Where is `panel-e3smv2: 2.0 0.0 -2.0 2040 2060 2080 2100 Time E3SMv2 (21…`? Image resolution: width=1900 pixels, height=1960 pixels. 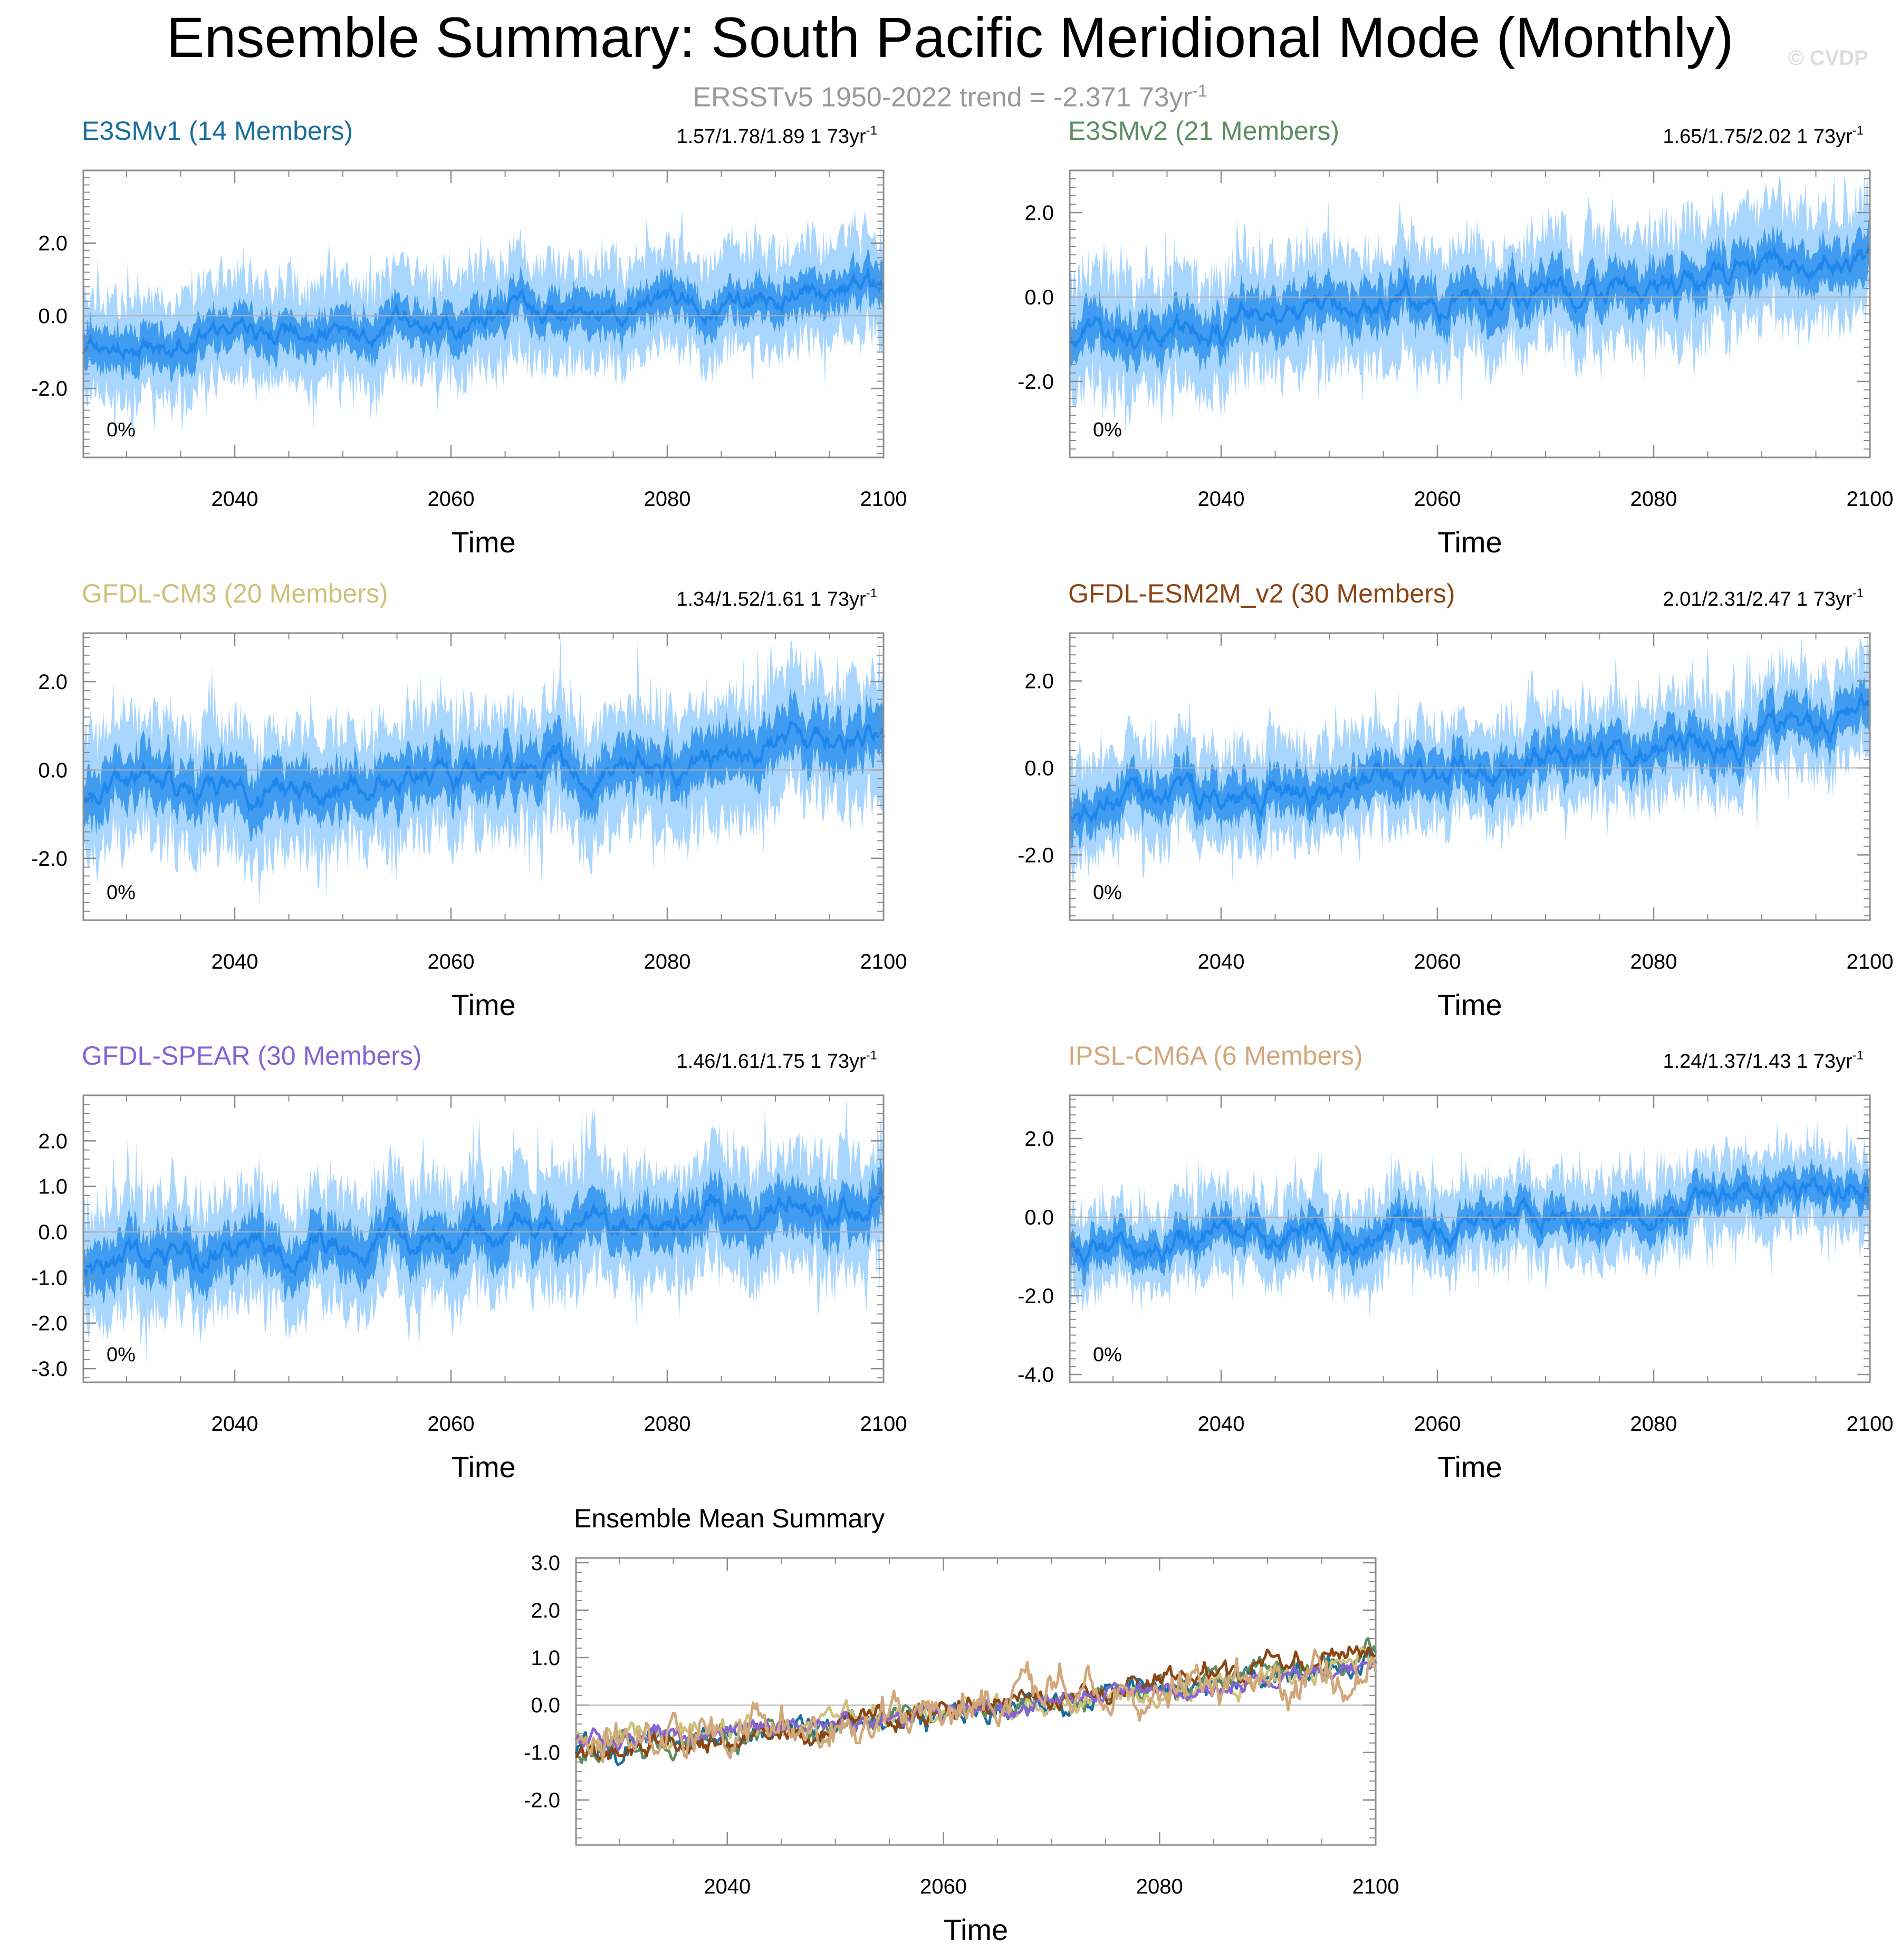
panel-e3smv2: 2.0 0.0 -2.0 2040 2060 2080 2100 Time E3SMv2 (21… is located at coordinates (1455, 337).